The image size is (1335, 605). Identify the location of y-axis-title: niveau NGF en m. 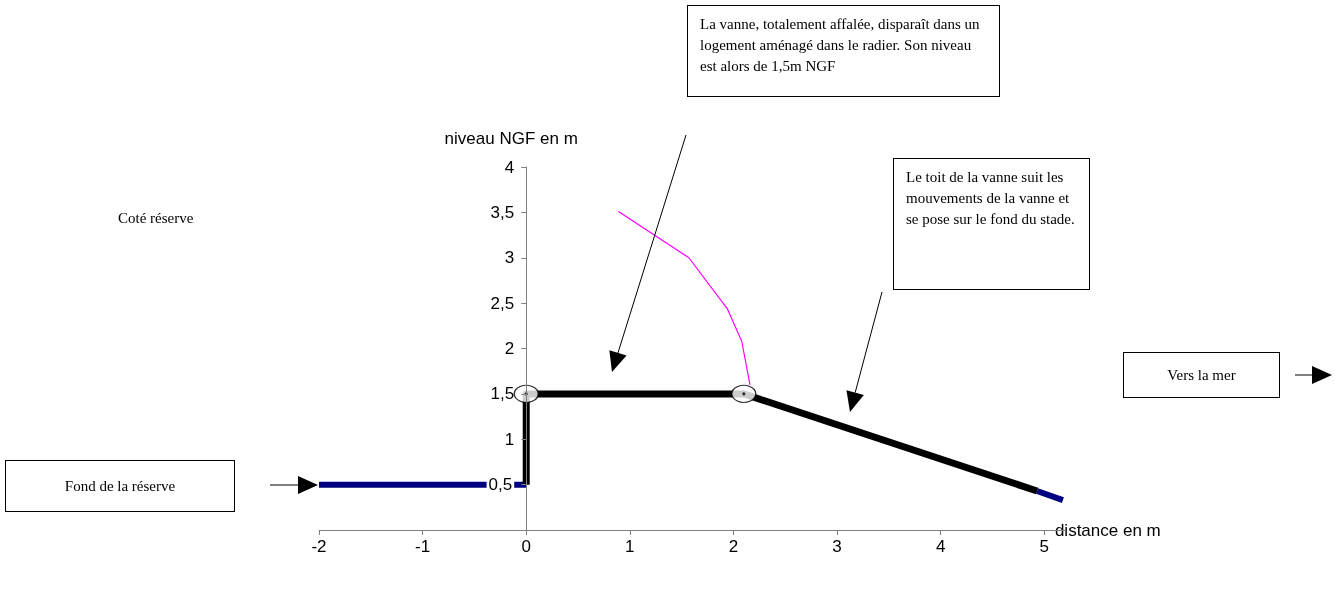
(511, 138).